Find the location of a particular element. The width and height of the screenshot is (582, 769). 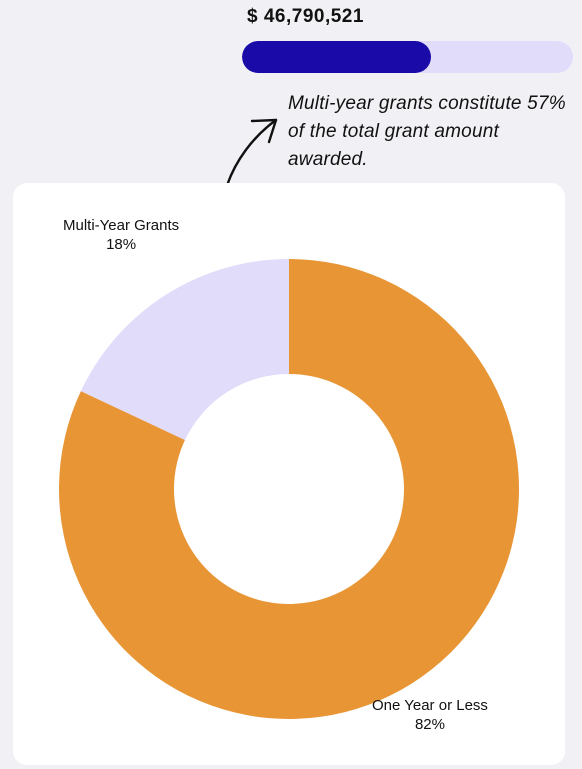

slice-label-one-year: One Year or Less 82% is located at coordinates (430, 715).